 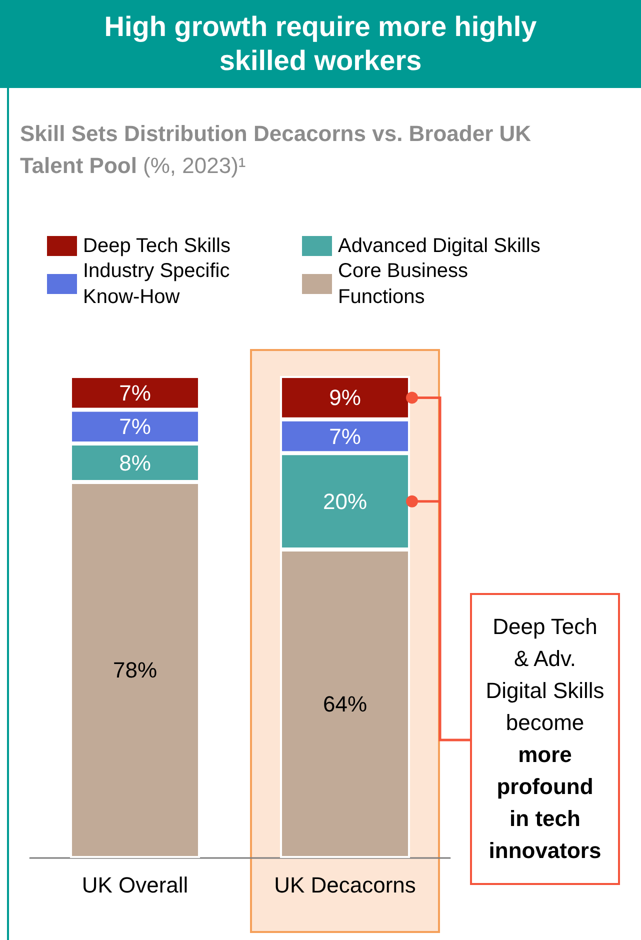 I want to click on legend-label: Advanced Digital Skills, so click(x=439, y=246).